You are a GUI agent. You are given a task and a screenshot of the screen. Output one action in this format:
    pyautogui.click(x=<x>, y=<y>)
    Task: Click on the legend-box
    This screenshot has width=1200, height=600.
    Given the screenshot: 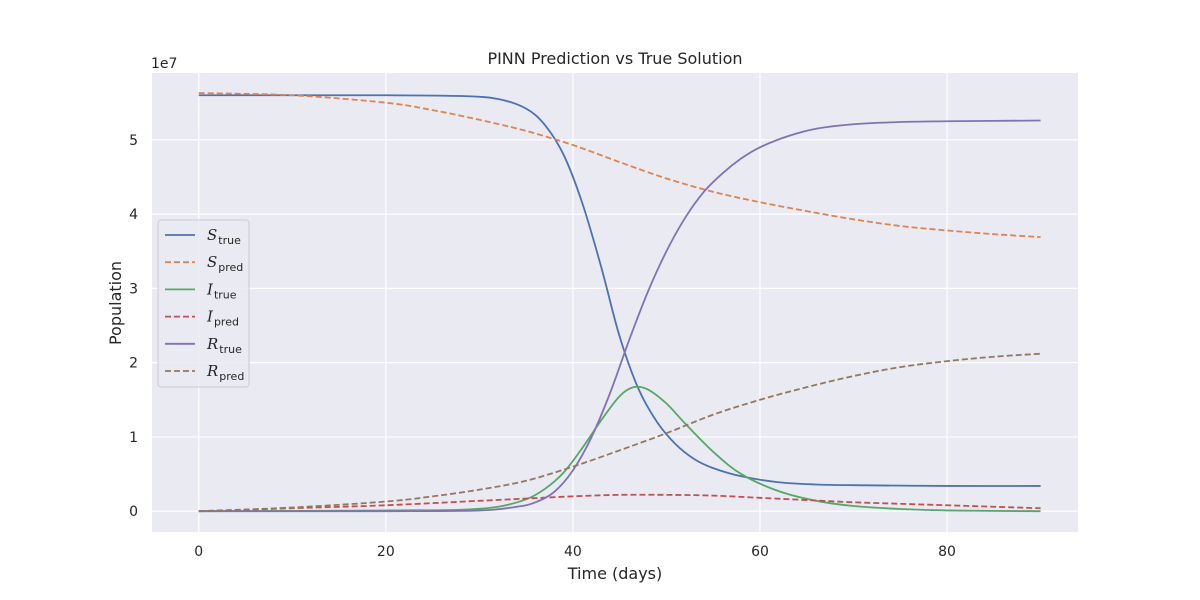 What is the action you would take?
    pyautogui.click(x=203, y=303)
    